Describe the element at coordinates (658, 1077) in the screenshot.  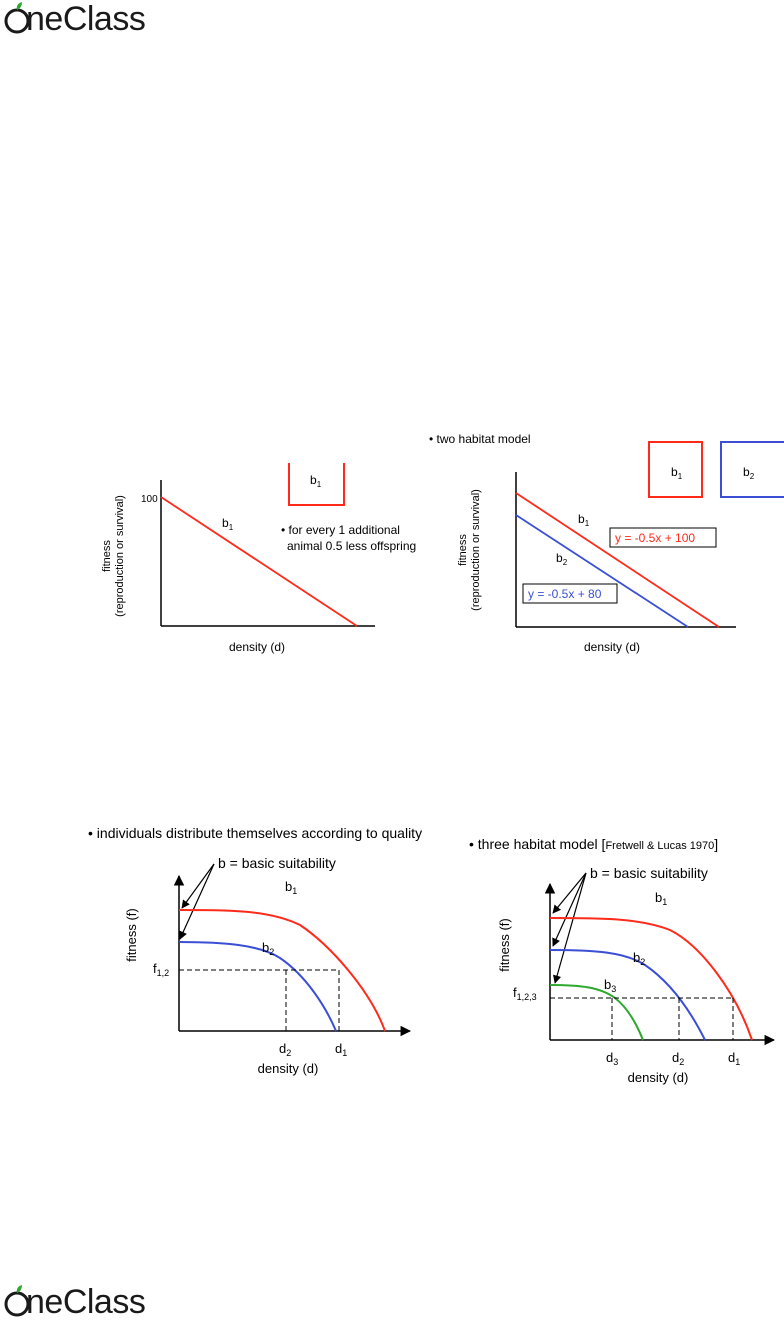
I see `fig4-x-label: density (d)` at that location.